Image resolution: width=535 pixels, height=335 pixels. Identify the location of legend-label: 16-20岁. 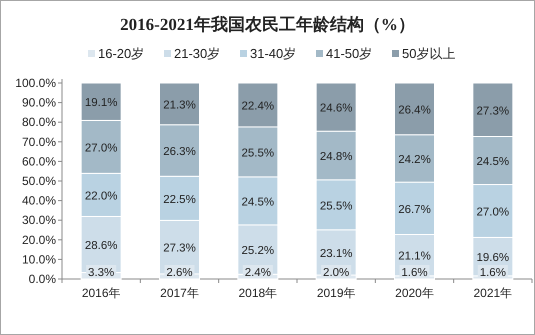
(121, 53).